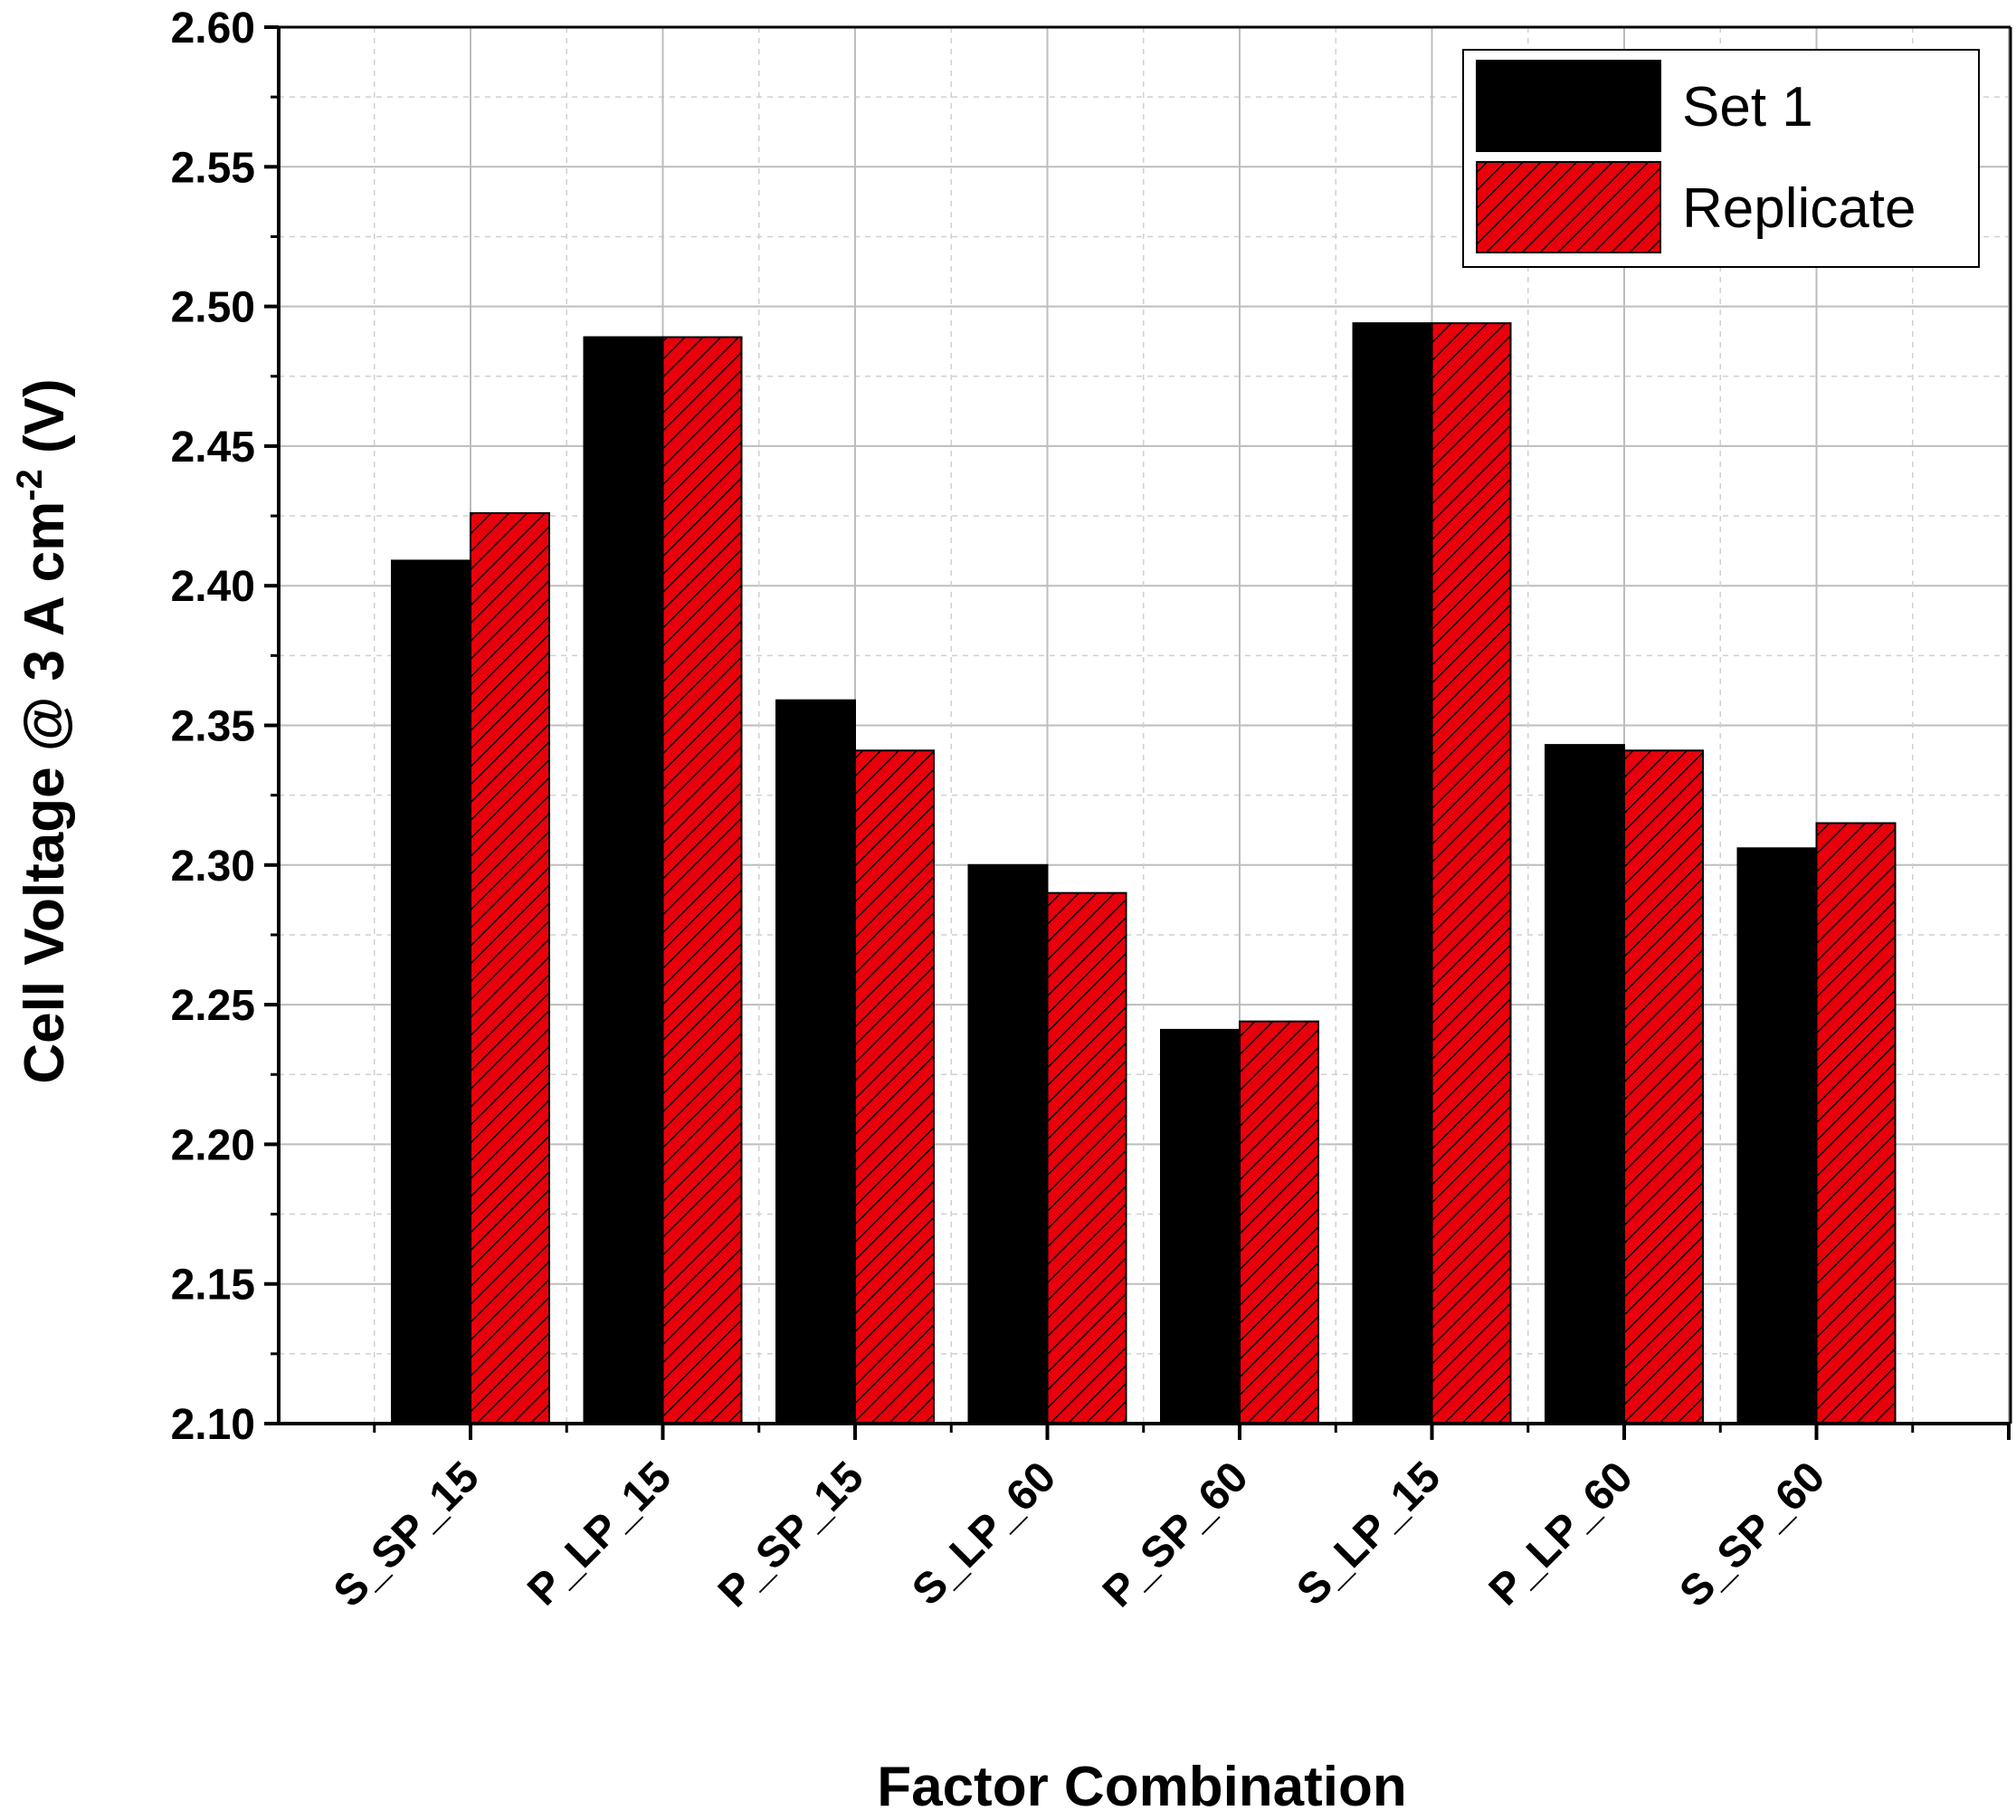  What do you see at coordinates (1569, 207) in the screenshot?
I see `legend-swatch-replicate` at bounding box center [1569, 207].